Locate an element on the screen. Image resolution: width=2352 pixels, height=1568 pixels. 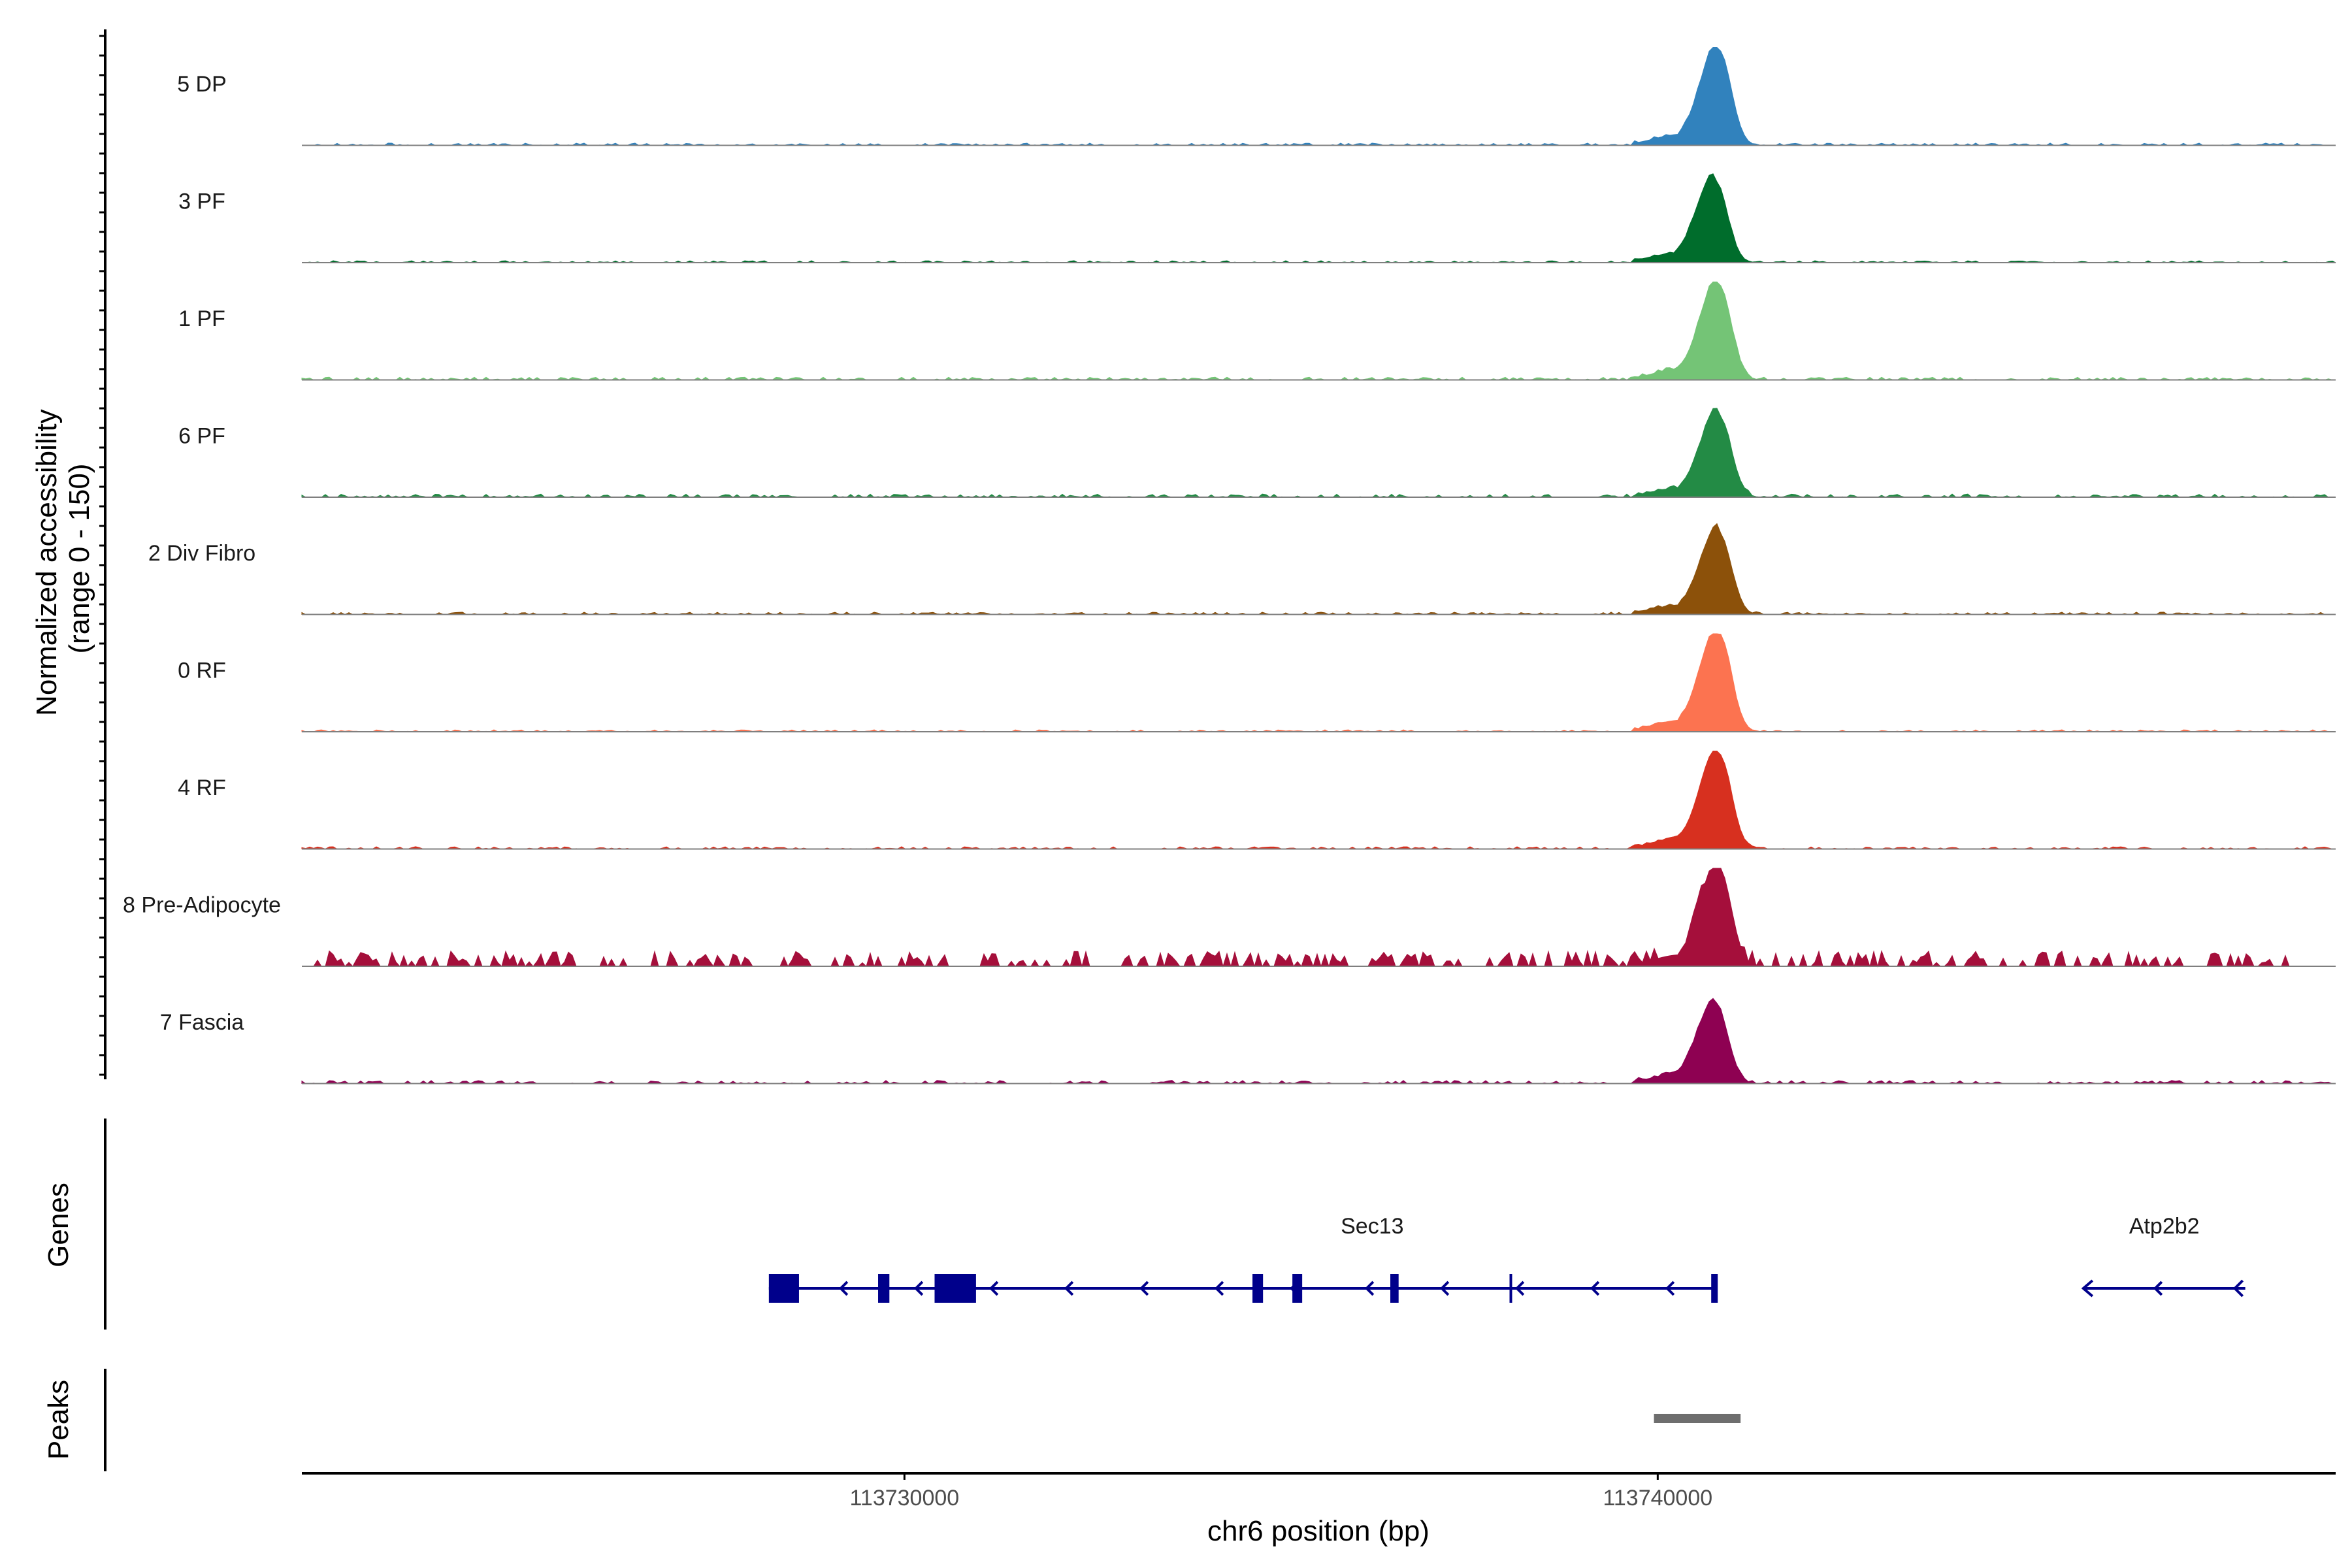
track-8-pre-adipocyte: 8 Pre-Adipocyte is located at coordinates (1229, 918).